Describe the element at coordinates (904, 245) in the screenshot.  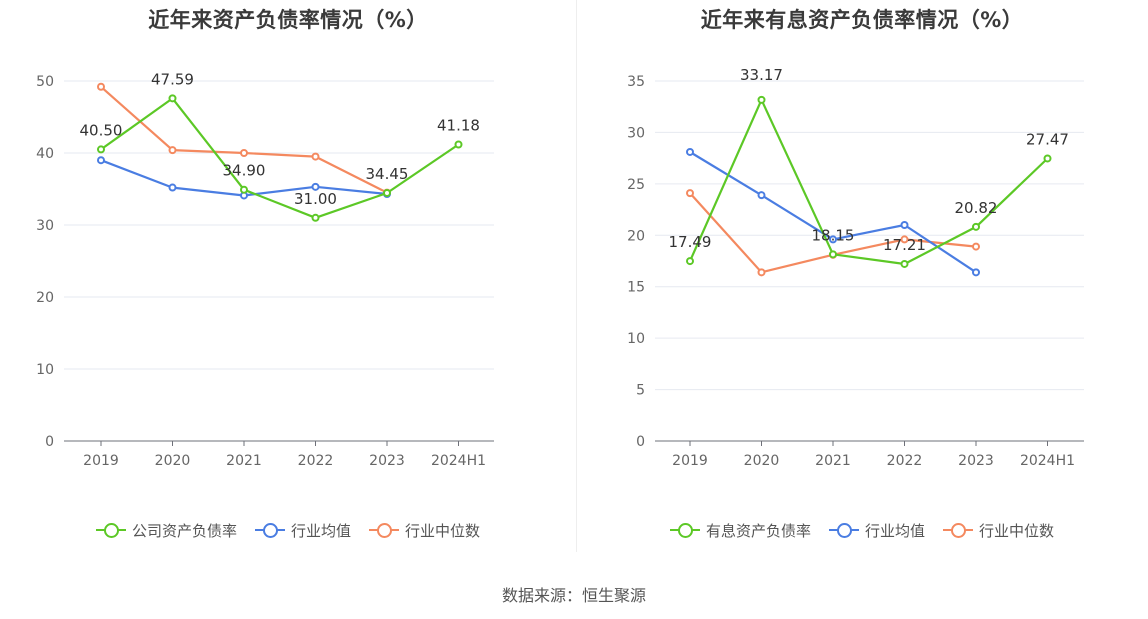
I see `data-label: 17.21` at that location.